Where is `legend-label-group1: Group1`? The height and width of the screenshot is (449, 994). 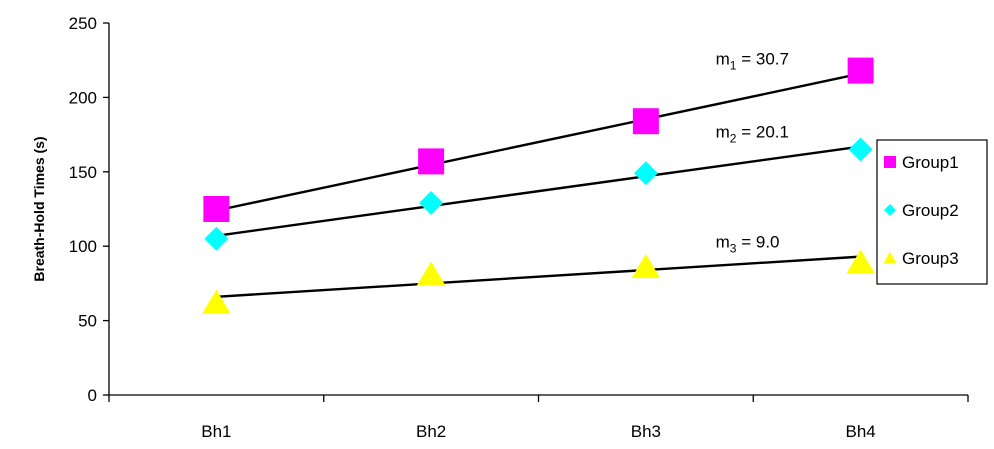
legend-label-group1: Group1 is located at coordinates (930, 162).